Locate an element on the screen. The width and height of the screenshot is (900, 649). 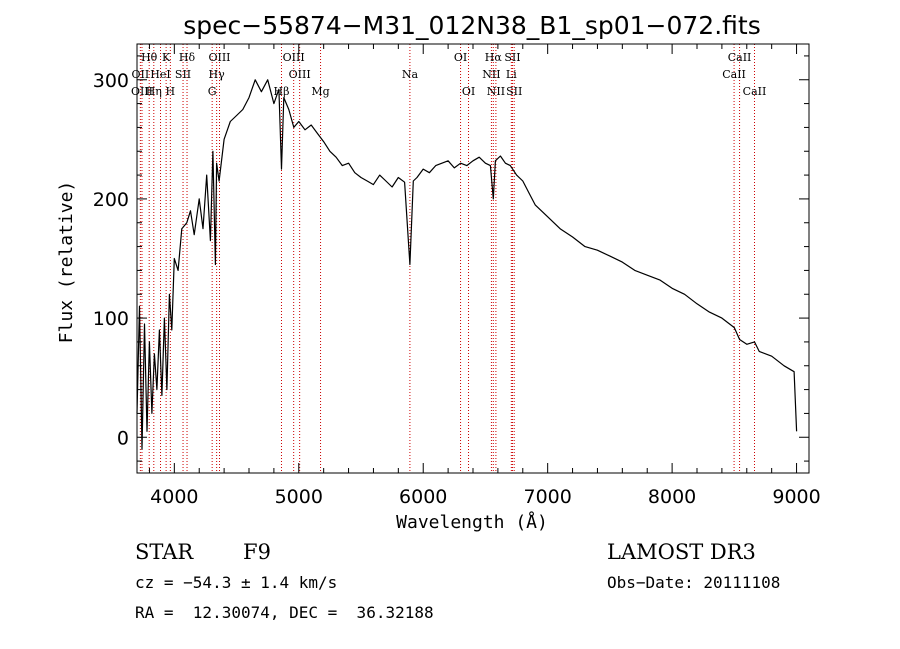
line-label-26: SII is located at coordinates (514, 91).